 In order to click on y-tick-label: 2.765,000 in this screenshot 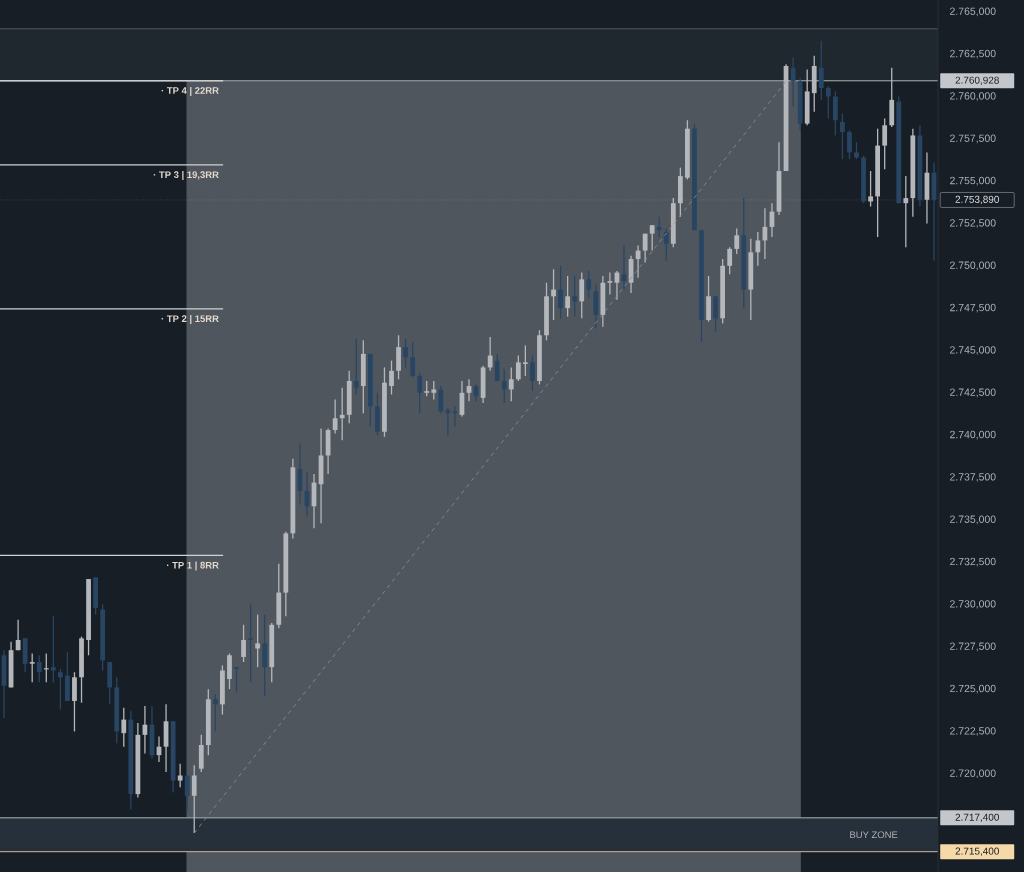, I will do `click(973, 12)`.